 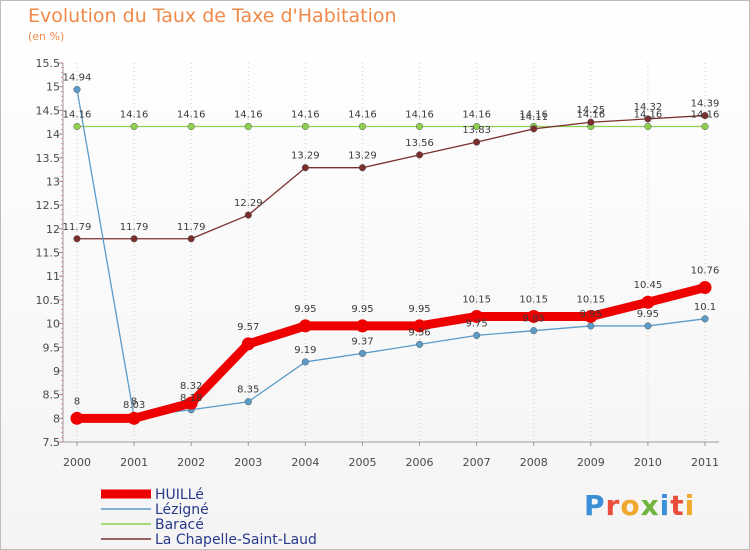 What do you see at coordinates (534, 462) in the screenshot?
I see `x-tick-label: 2008` at bounding box center [534, 462].